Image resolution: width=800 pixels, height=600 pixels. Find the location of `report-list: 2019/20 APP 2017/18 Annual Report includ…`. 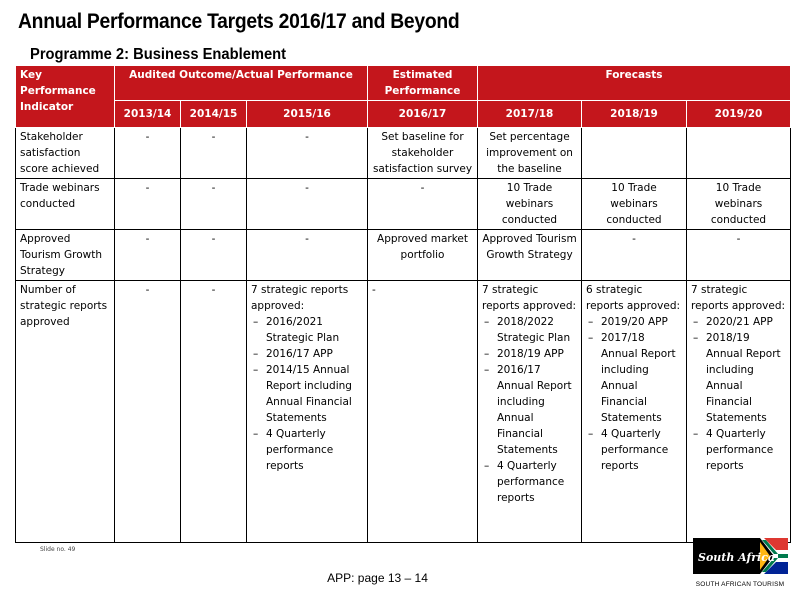

report-list: 2019/20 APP 2017/18 Annual Report includ… is located at coordinates (634, 394).